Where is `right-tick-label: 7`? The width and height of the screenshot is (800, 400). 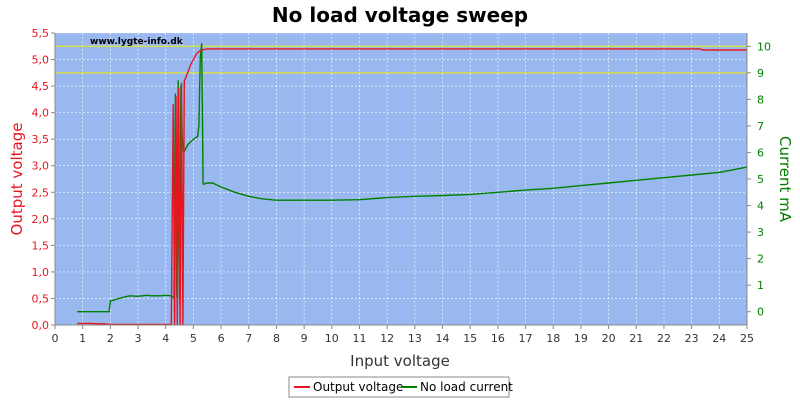 right-tick-label: 7 is located at coordinates (760, 126).